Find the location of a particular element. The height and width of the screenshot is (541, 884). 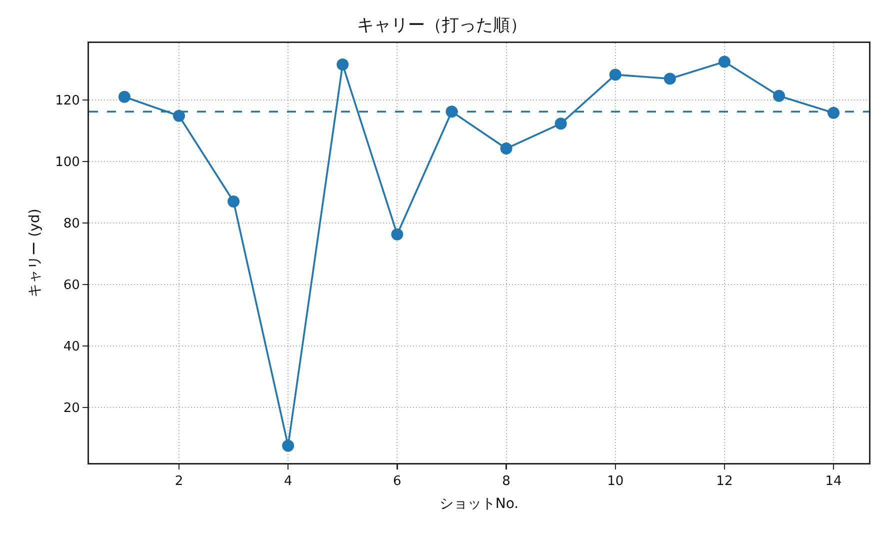

y-axis-title: キャリー (yd) is located at coordinates (34, 253).